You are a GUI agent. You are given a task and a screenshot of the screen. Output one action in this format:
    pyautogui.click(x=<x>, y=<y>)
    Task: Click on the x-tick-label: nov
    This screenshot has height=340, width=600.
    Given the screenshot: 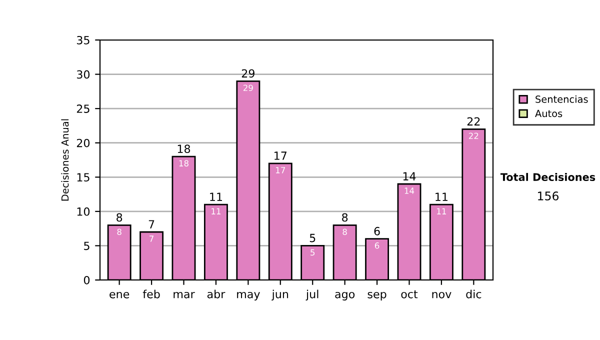 What is the action you would take?
    pyautogui.click(x=442, y=295)
    